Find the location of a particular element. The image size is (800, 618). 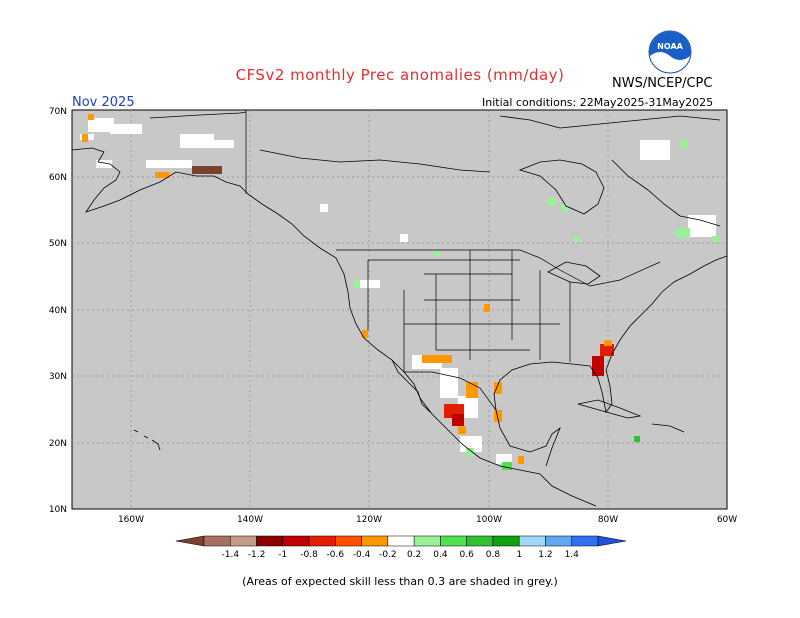

colorbar-label: 0.2 is located at coordinates (414, 555).